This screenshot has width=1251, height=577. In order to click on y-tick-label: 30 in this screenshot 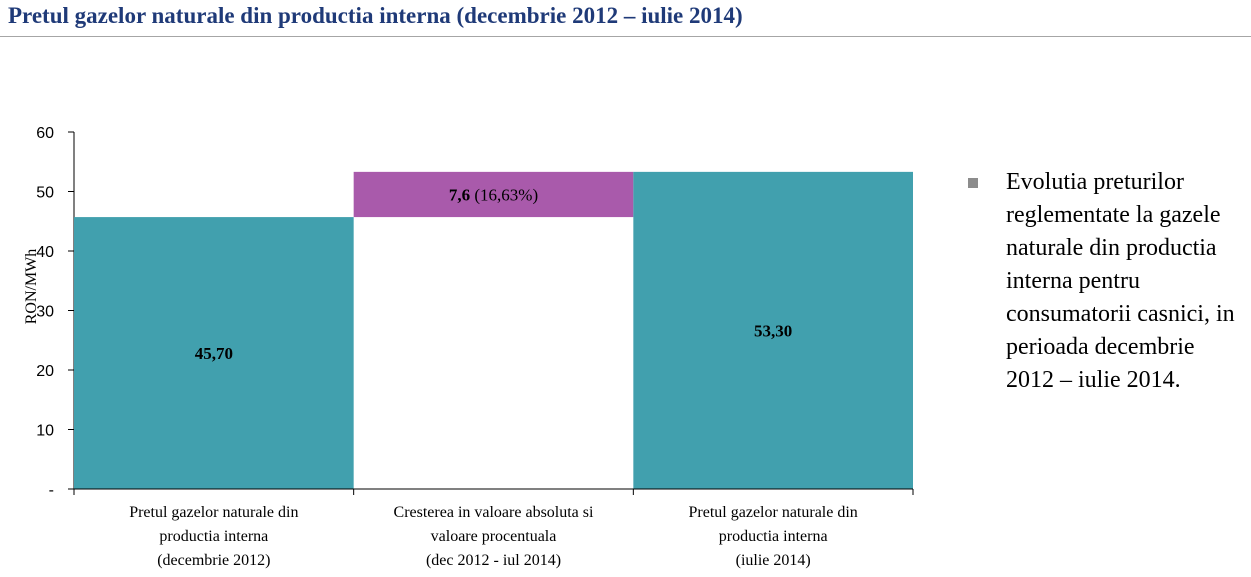, I will do `click(45, 312)`.